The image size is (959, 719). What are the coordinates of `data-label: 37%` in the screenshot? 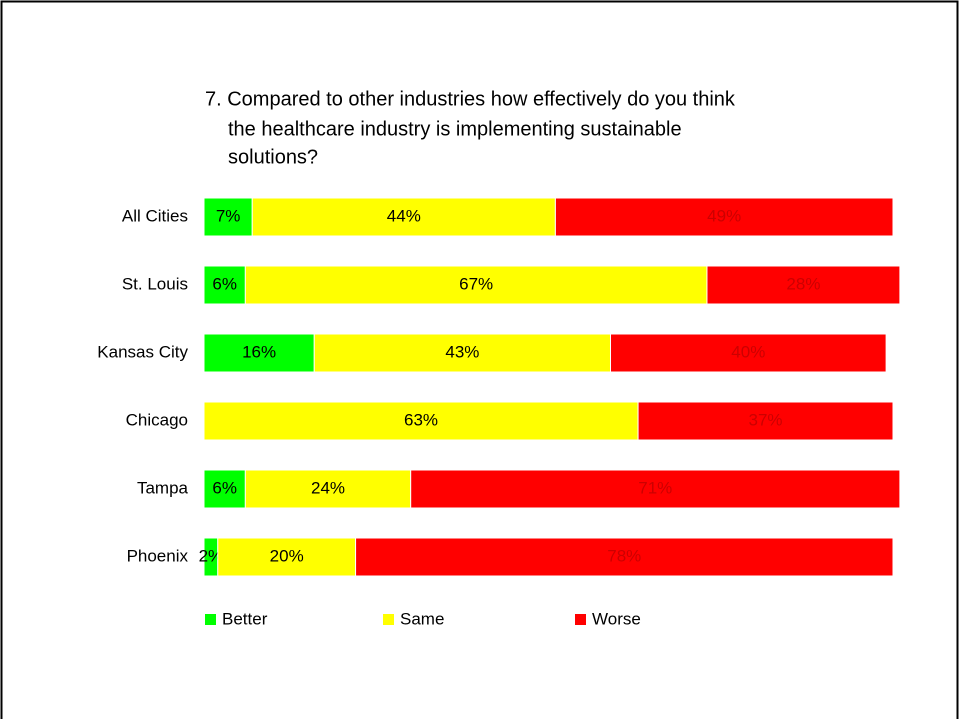 It's located at (766, 419).